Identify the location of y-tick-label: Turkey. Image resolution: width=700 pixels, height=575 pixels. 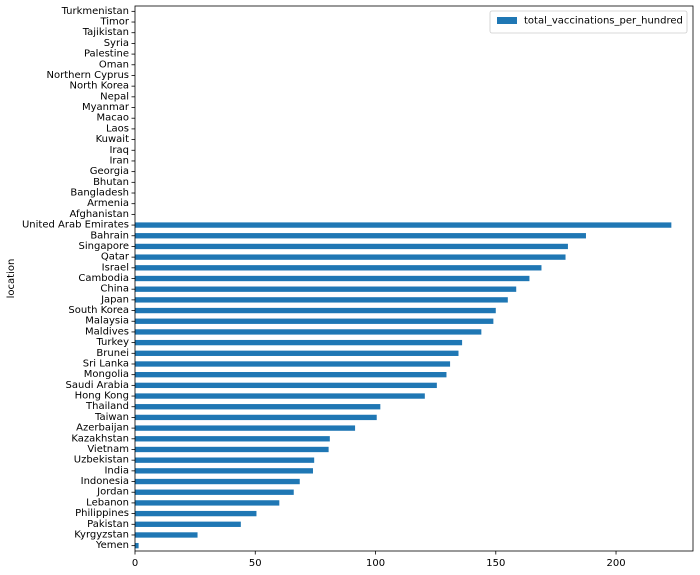
(112, 342).